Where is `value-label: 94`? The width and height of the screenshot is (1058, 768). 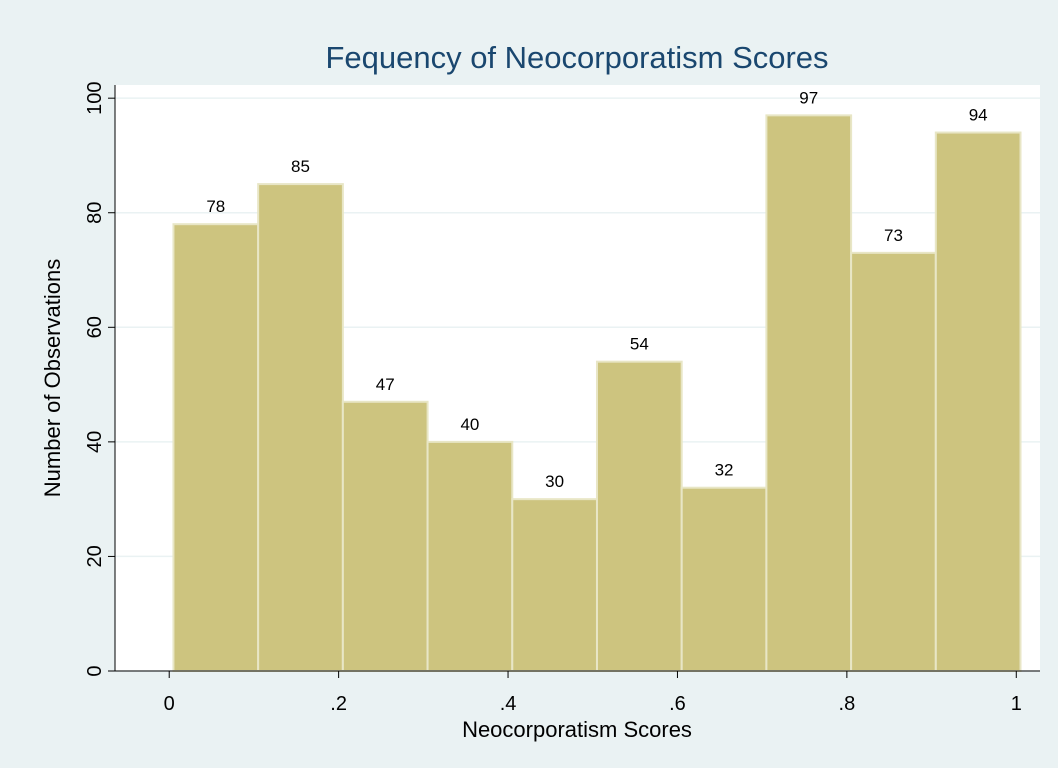 value-label: 94 is located at coordinates (978, 115).